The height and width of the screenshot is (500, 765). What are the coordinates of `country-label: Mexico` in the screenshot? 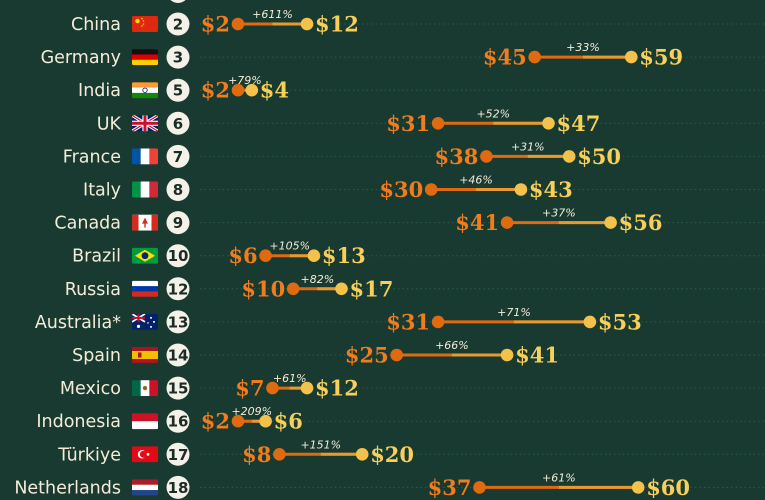 It's located at (90, 389).